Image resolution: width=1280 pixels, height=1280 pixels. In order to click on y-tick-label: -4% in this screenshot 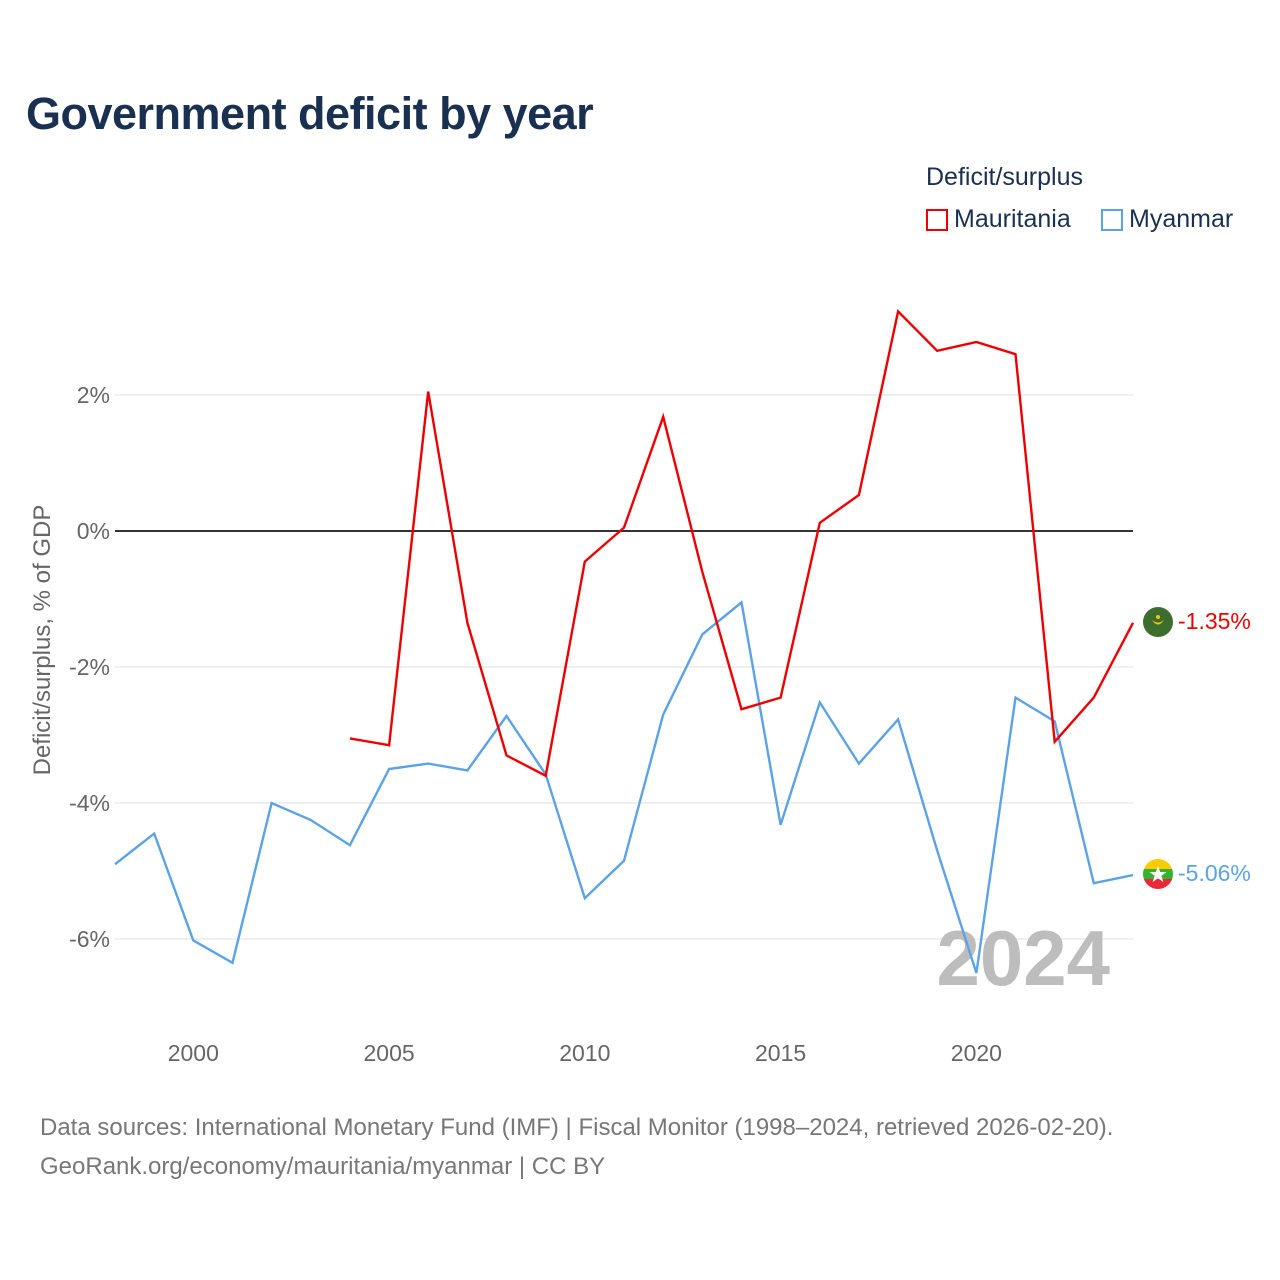, I will do `click(89, 803)`.